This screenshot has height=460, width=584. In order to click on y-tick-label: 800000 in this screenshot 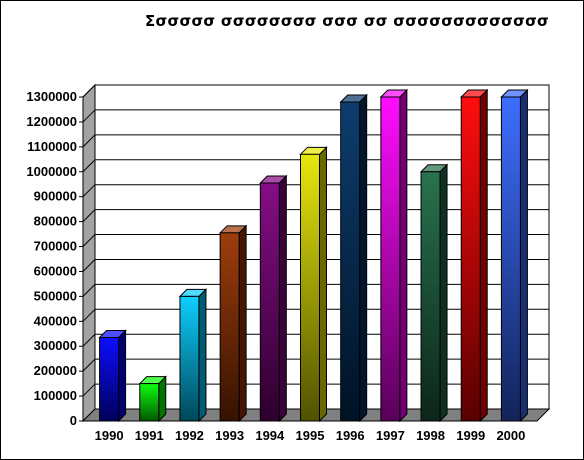, I will do `click(55, 221)`.